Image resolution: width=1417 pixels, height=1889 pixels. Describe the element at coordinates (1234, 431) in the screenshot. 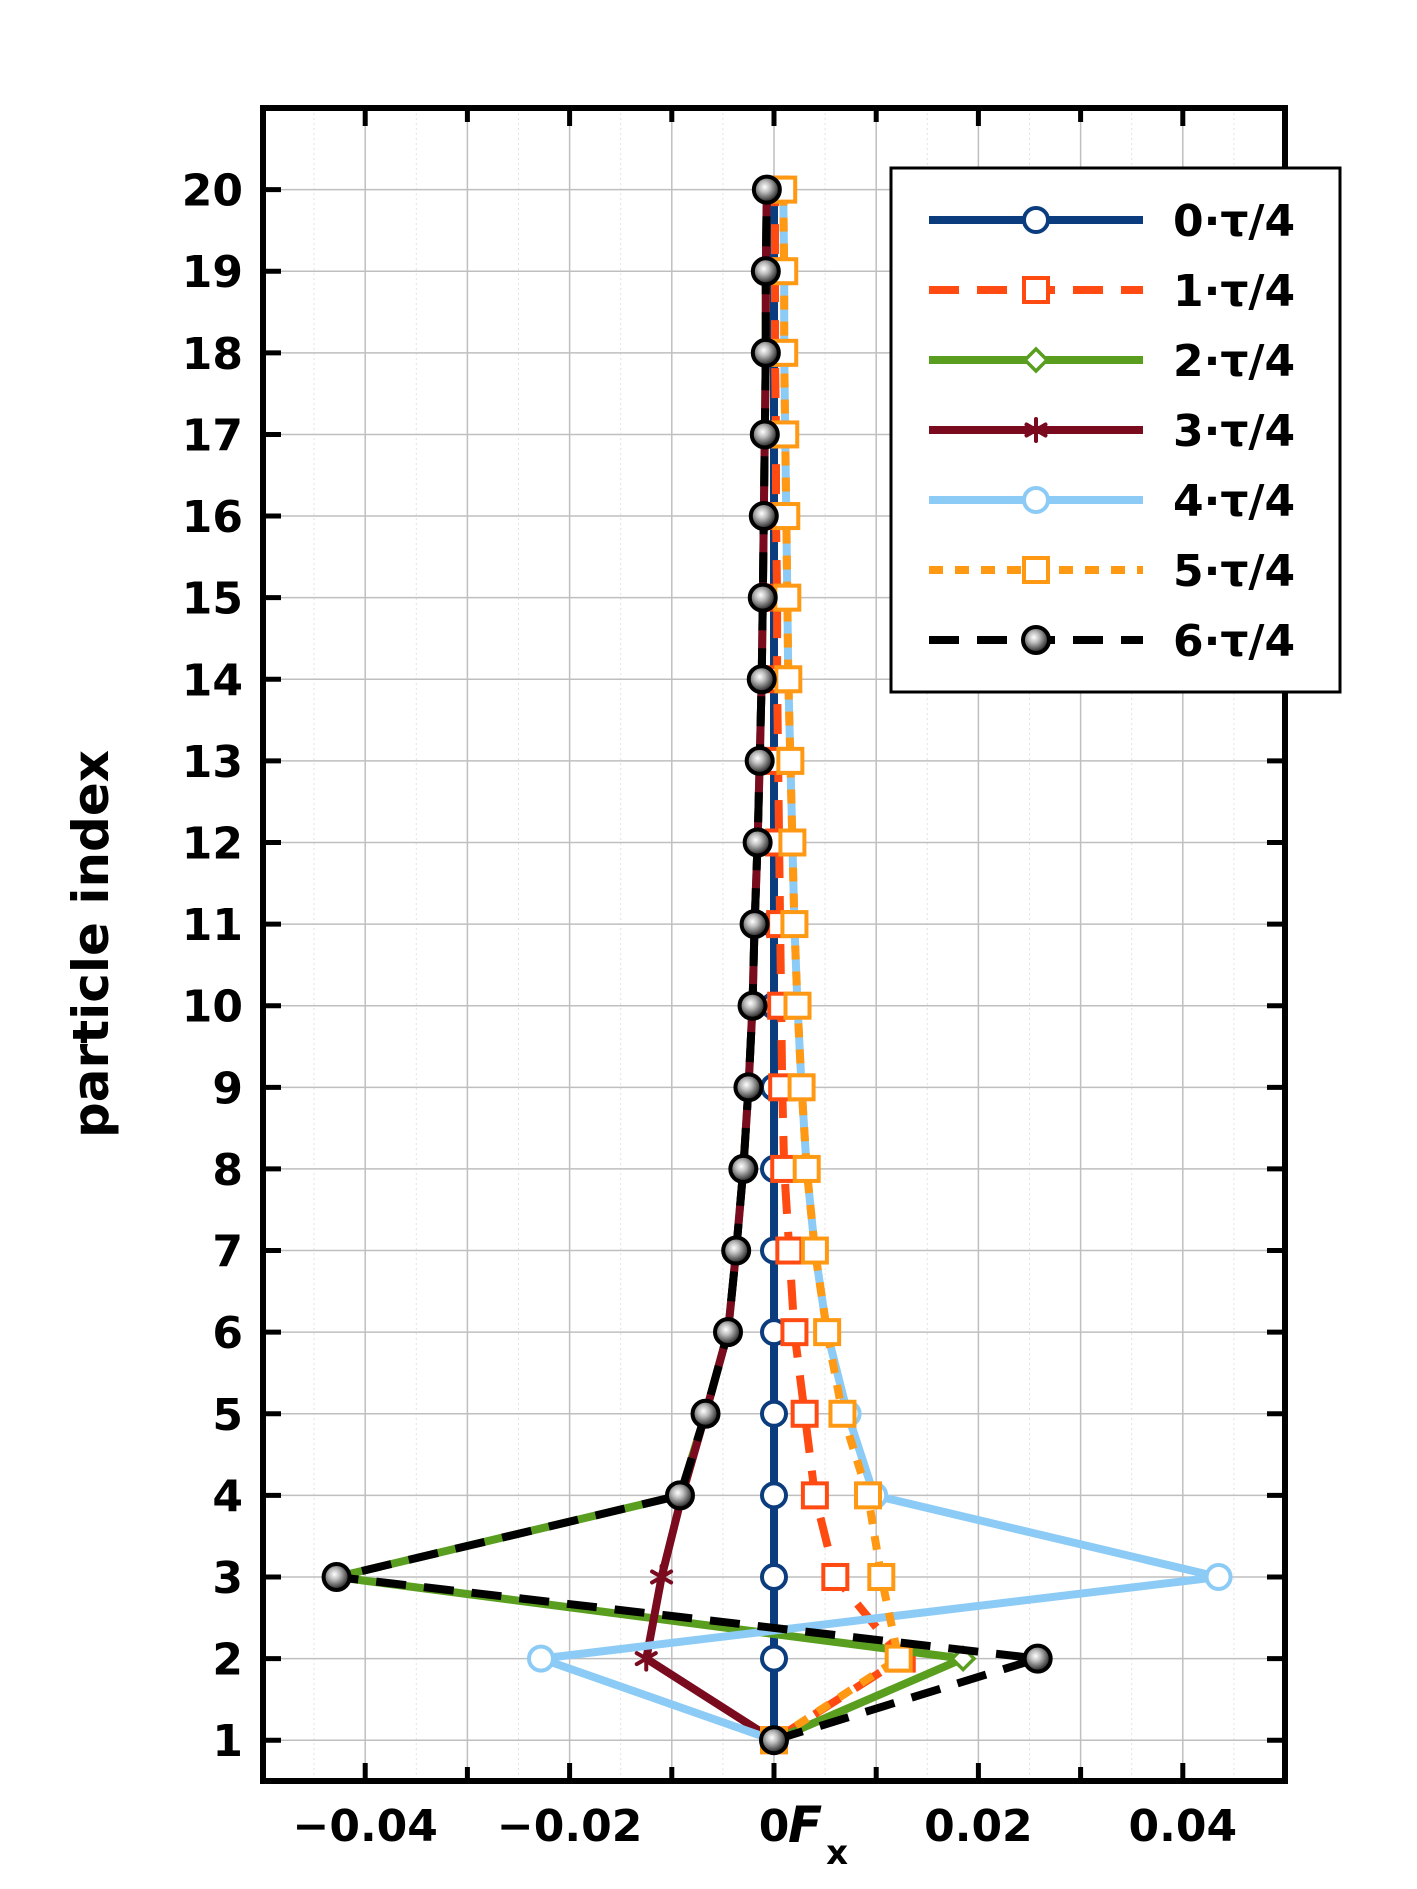

I see `legend-label: 3·τ/4` at that location.